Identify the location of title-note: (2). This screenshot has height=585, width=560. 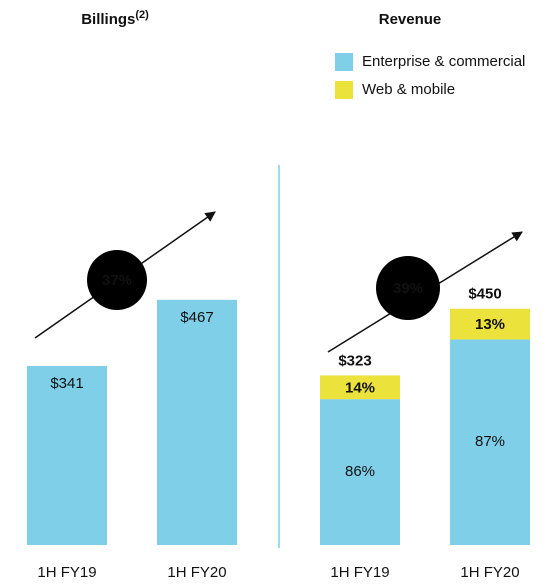
(142, 15).